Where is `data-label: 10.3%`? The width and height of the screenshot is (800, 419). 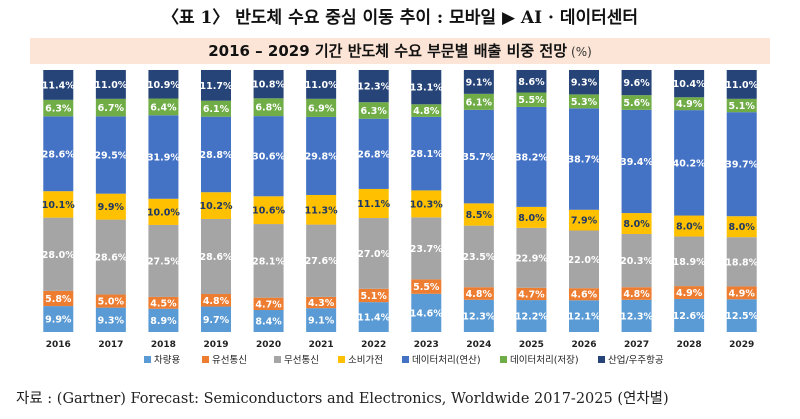
data-label: 10.3% is located at coordinates (426, 204).